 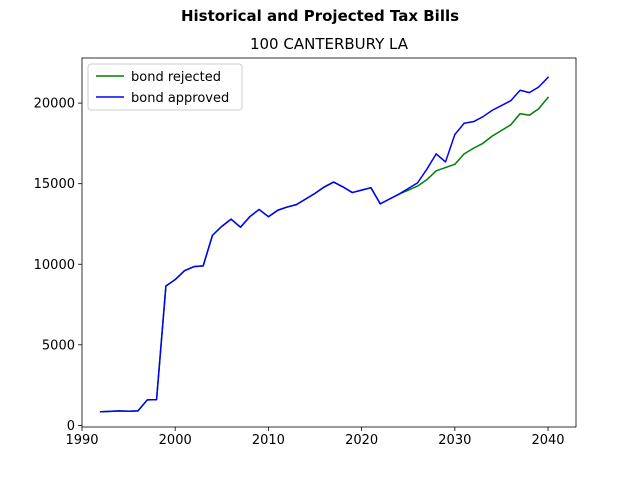 What do you see at coordinates (329, 44) in the screenshot?
I see `chart-subtitle: 100 CANTERBURY LA` at bounding box center [329, 44].